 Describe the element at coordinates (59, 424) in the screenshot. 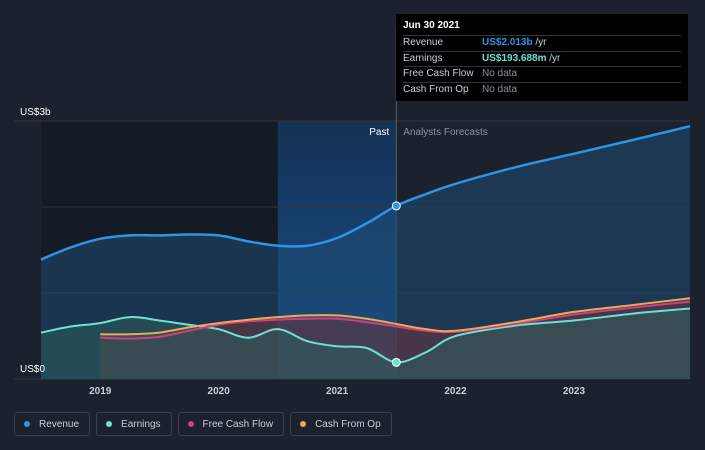

I see `legend-label: Revenue` at that location.